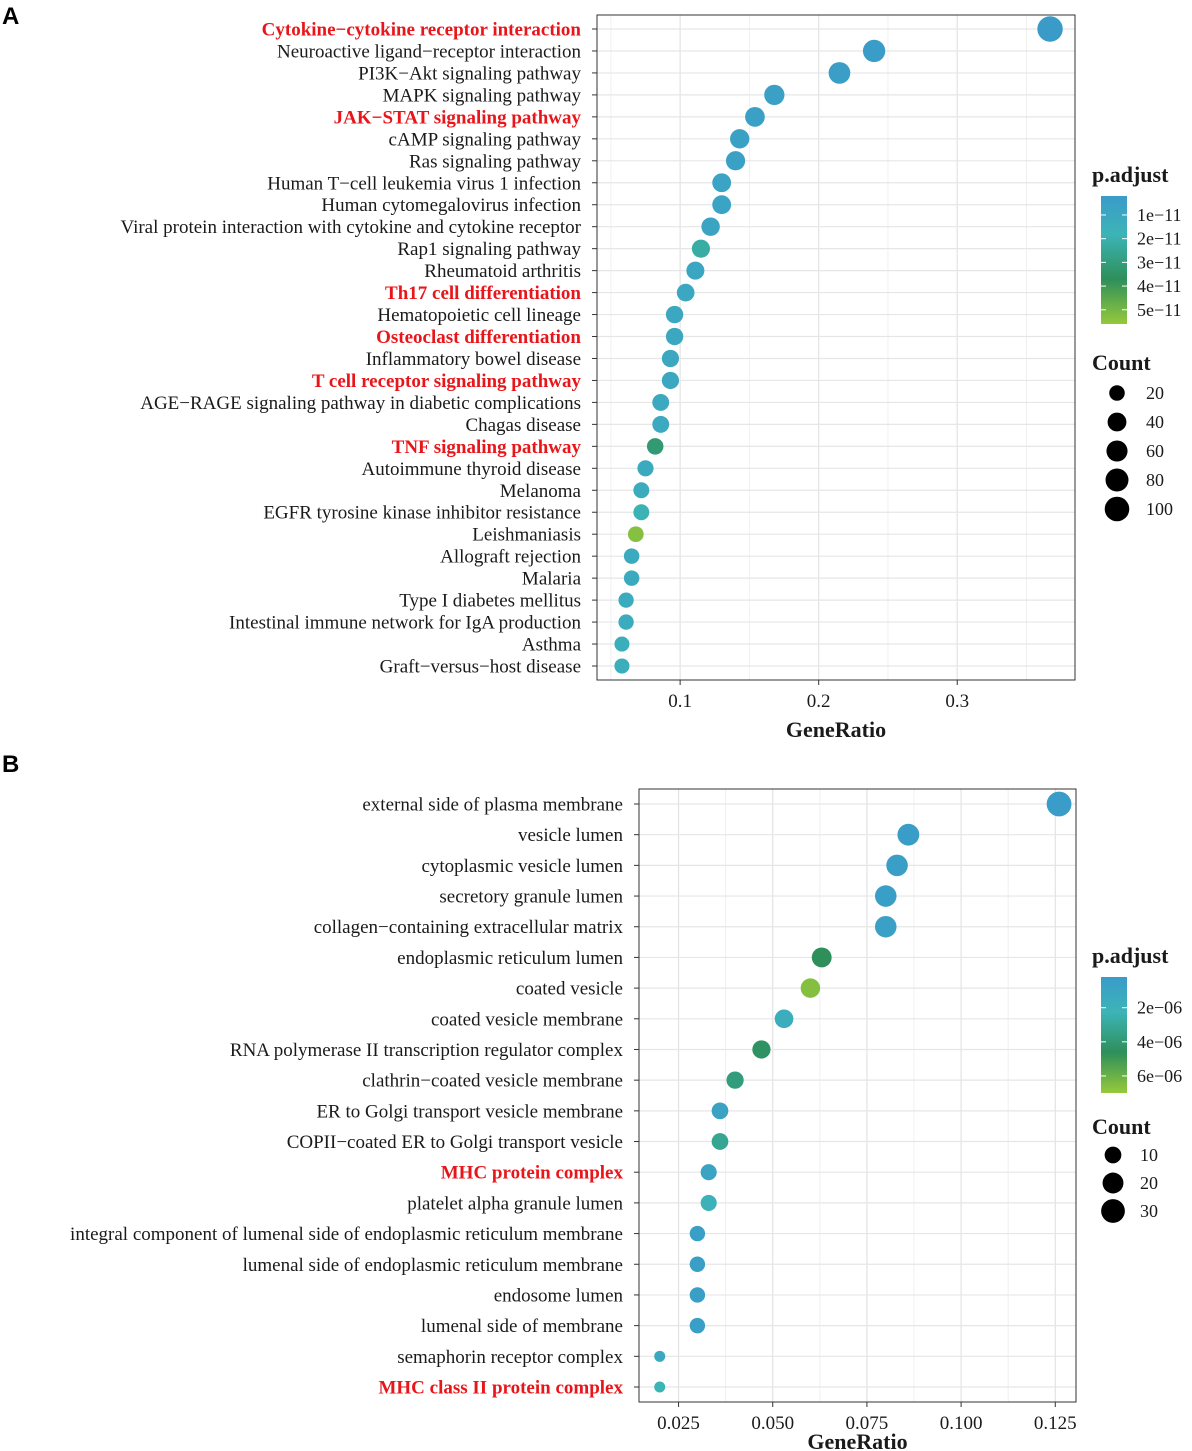 The height and width of the screenshot is (1451, 1192). Describe the element at coordinates (527, 1019) in the screenshot. I see `category-label: coated vesicle membrane` at that location.